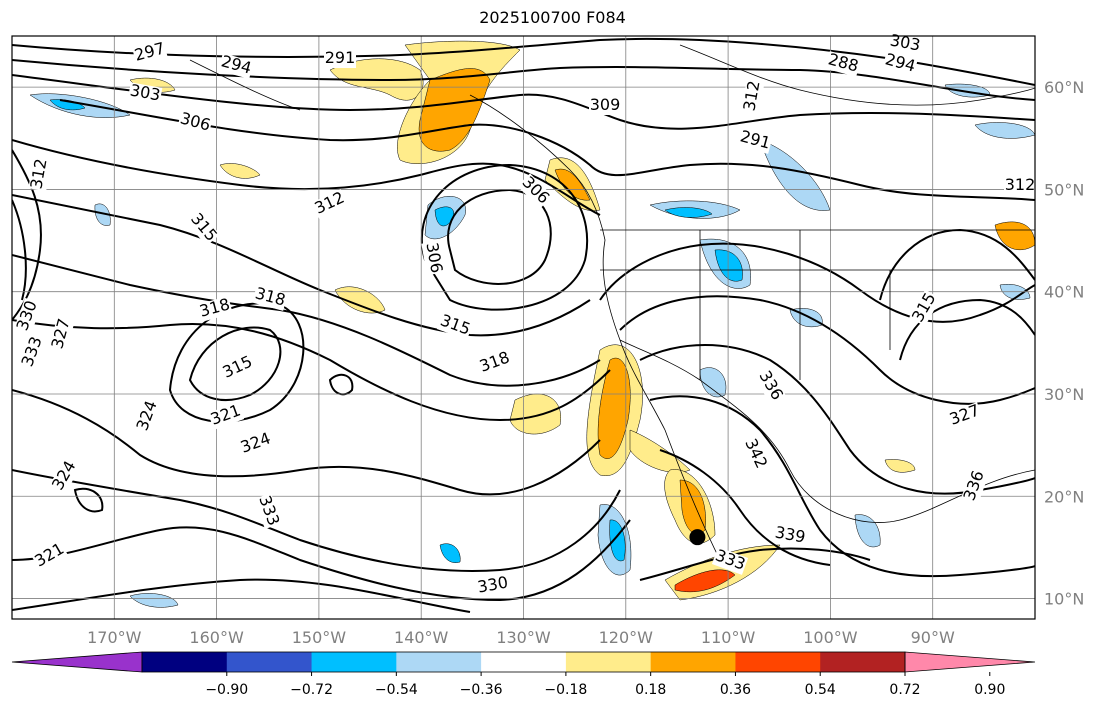  Describe the element at coordinates (565, 690) in the screenshot. I see `colorbar-tick-label: −0.18` at that location.